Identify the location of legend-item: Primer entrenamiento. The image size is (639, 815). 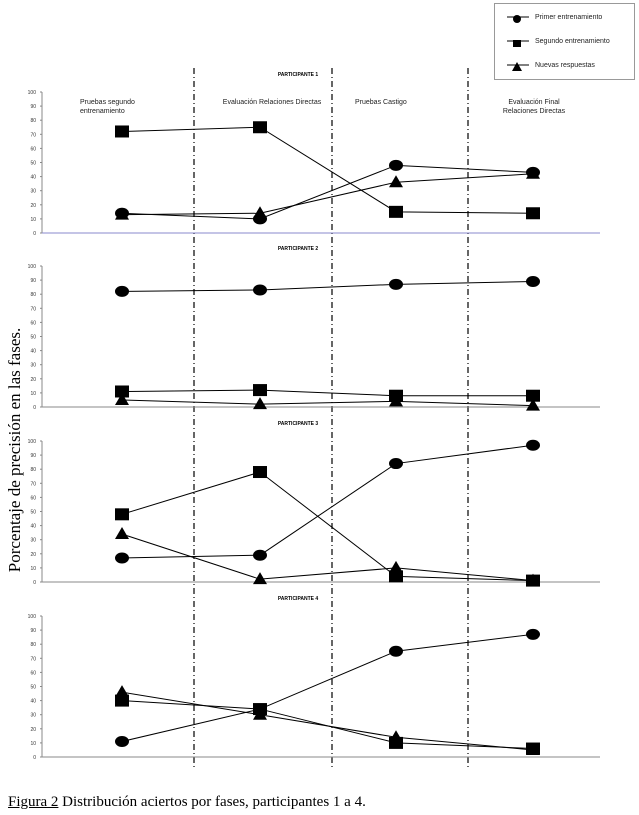
(564, 20).